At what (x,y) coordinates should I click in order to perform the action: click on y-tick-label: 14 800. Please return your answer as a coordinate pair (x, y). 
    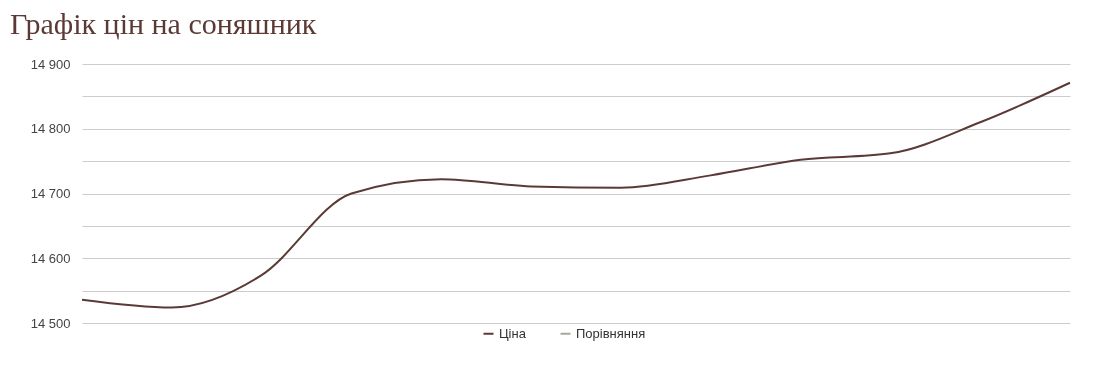
    Looking at the image, I should click on (50, 129).